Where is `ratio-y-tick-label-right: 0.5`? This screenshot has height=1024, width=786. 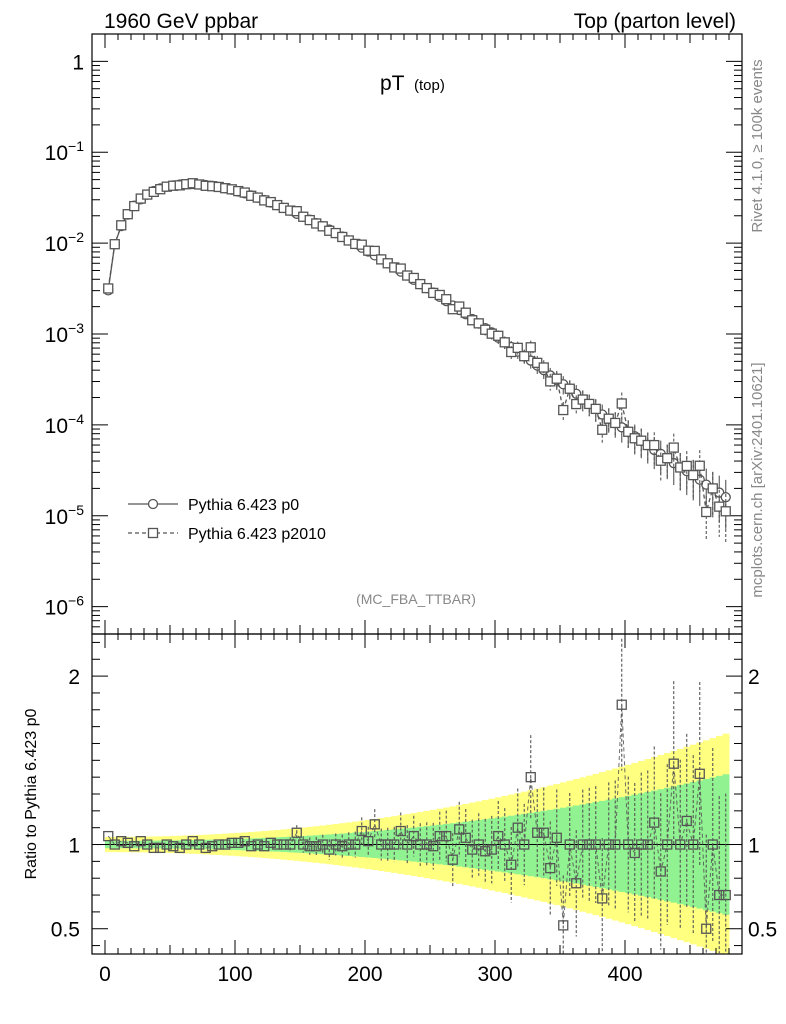
ratio-y-tick-label-right: 0.5 is located at coordinates (762, 930).